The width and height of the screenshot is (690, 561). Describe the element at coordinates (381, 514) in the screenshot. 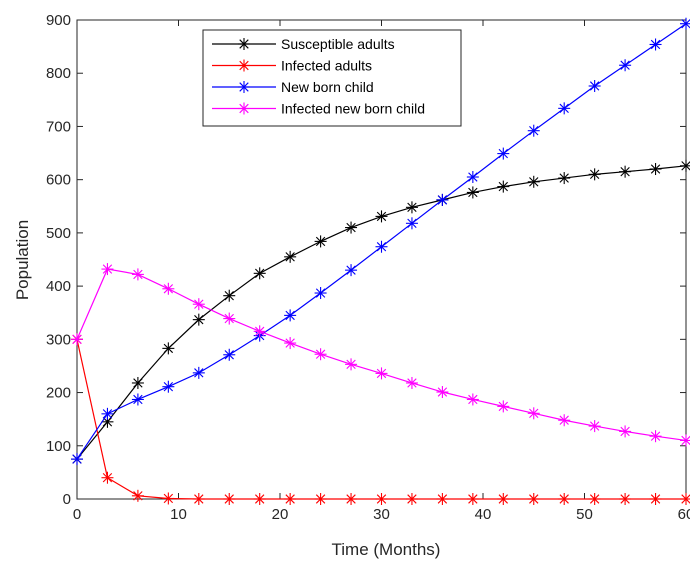

I see `x-tick-label: 30` at that location.